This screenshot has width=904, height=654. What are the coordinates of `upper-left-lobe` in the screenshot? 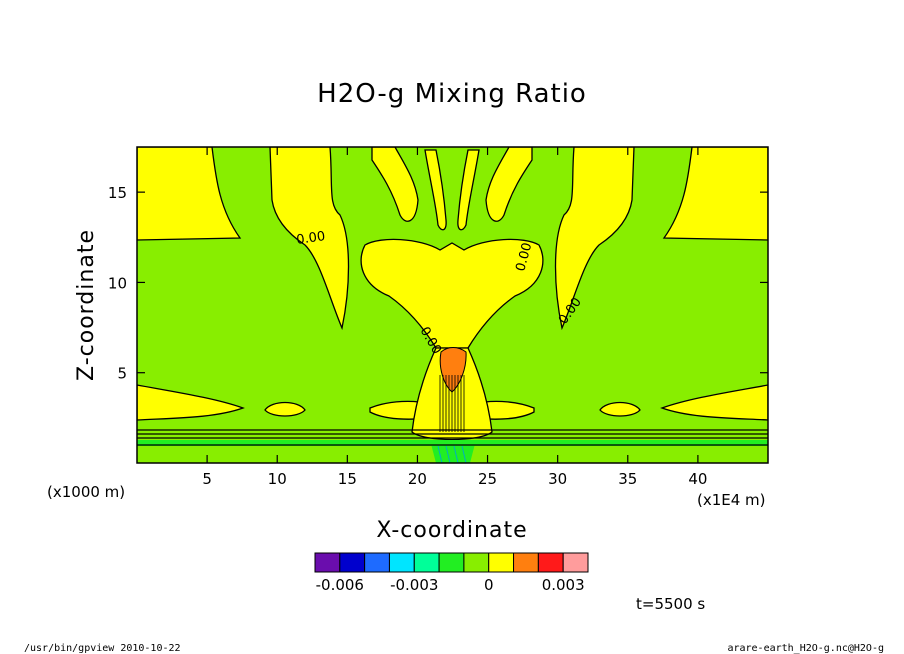 It's located at (189, 194).